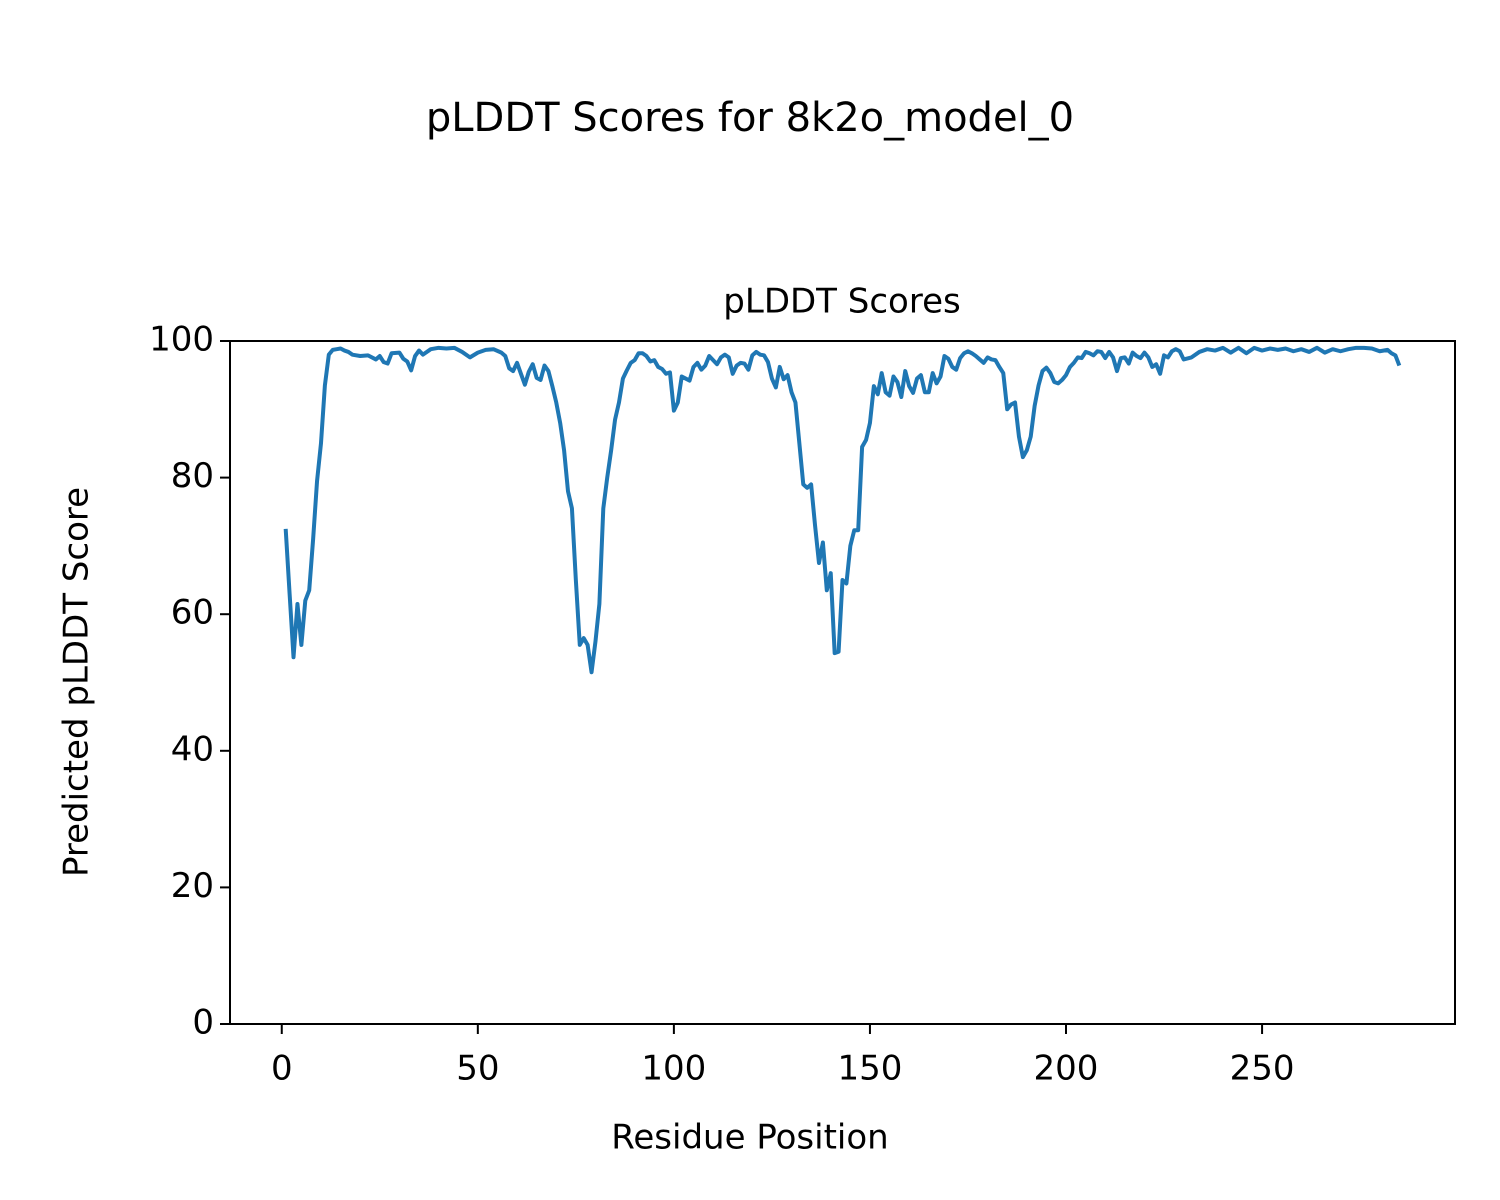 The image size is (1500, 1200). Describe the element at coordinates (192, 476) in the screenshot. I see `y-tick-label: 80` at that location.